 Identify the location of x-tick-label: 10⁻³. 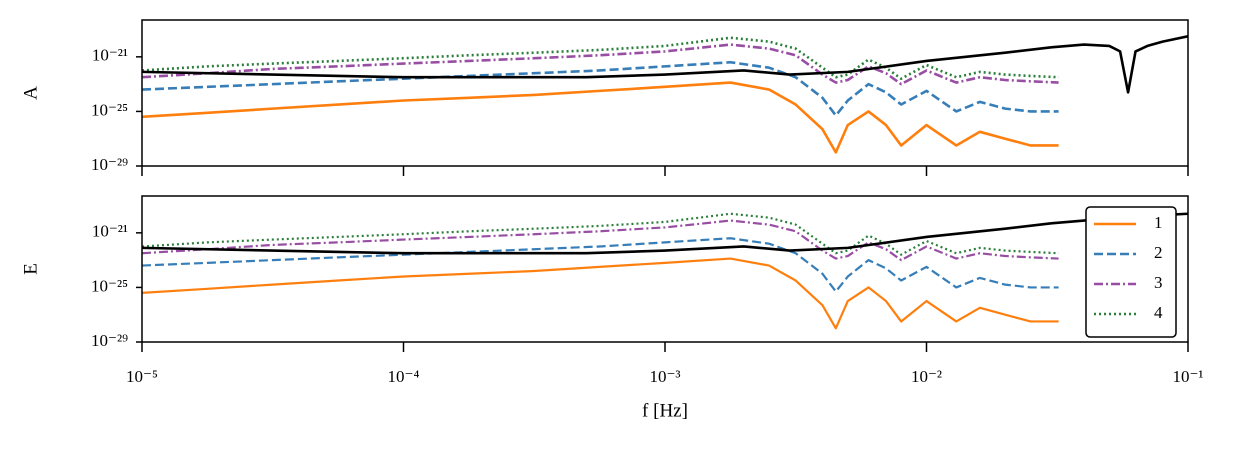
(664, 376).